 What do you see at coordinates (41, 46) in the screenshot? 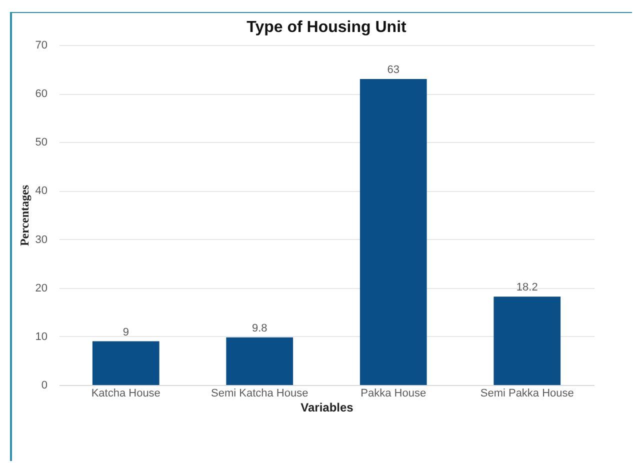
I see `y-tick-label: 70` at bounding box center [41, 46].